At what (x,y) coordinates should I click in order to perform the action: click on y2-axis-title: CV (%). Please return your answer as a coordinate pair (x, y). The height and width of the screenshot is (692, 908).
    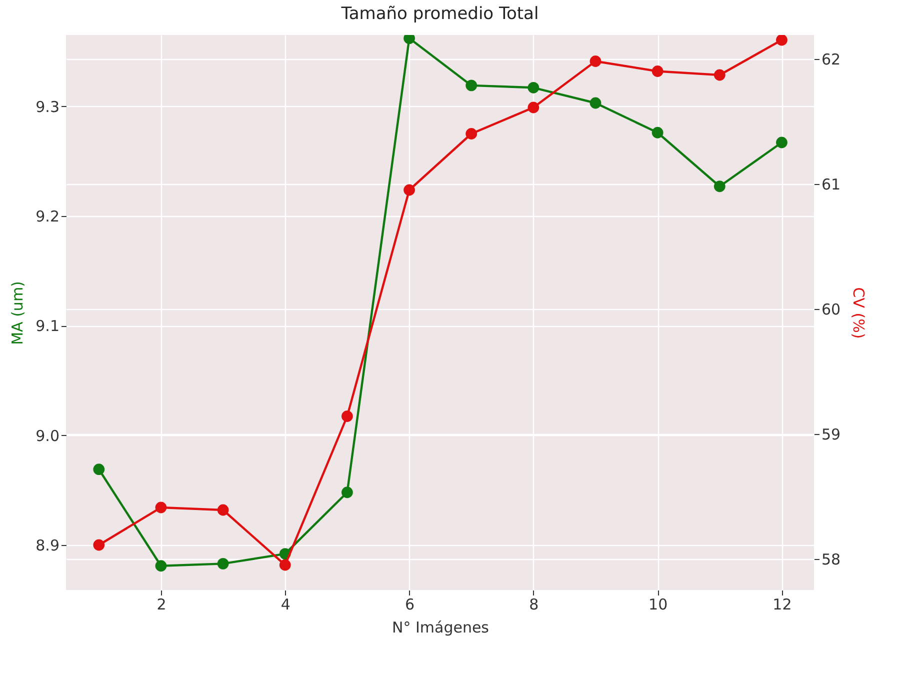
    Looking at the image, I should click on (859, 313).